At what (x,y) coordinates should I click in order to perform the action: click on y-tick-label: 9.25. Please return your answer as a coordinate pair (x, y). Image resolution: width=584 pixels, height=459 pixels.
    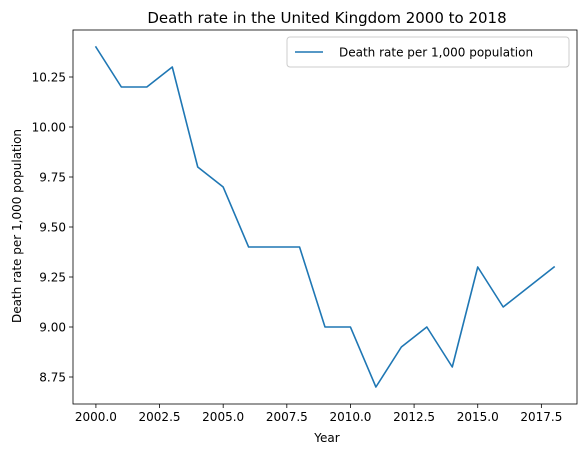
    Looking at the image, I should click on (52, 277).